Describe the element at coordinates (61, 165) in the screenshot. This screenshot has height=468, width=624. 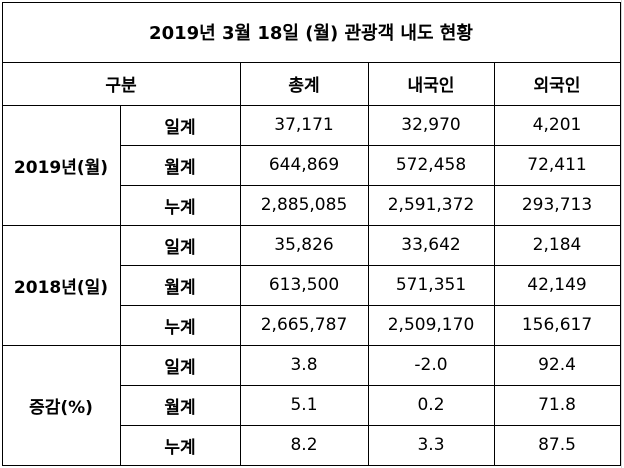
I see `group-label: 2019년(월)` at that location.